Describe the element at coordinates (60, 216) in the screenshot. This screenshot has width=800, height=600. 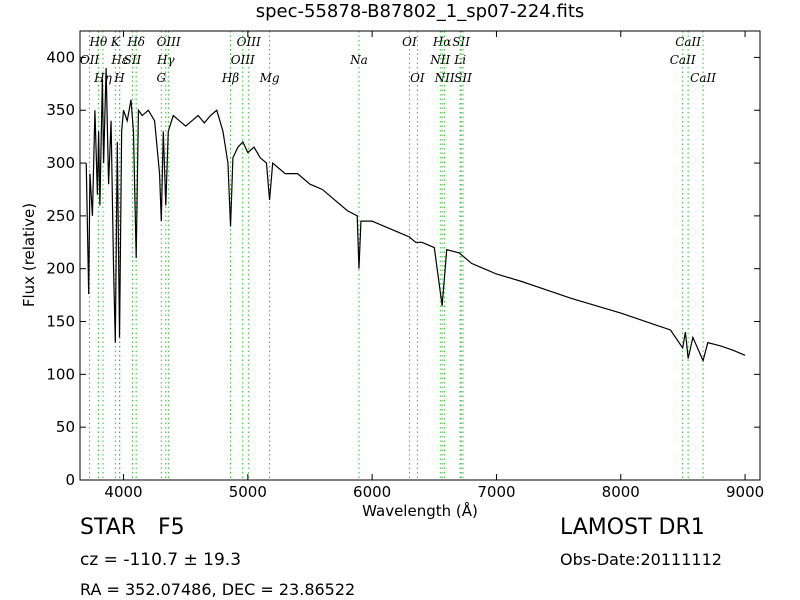
I see `y-tick-label: 250` at that location.